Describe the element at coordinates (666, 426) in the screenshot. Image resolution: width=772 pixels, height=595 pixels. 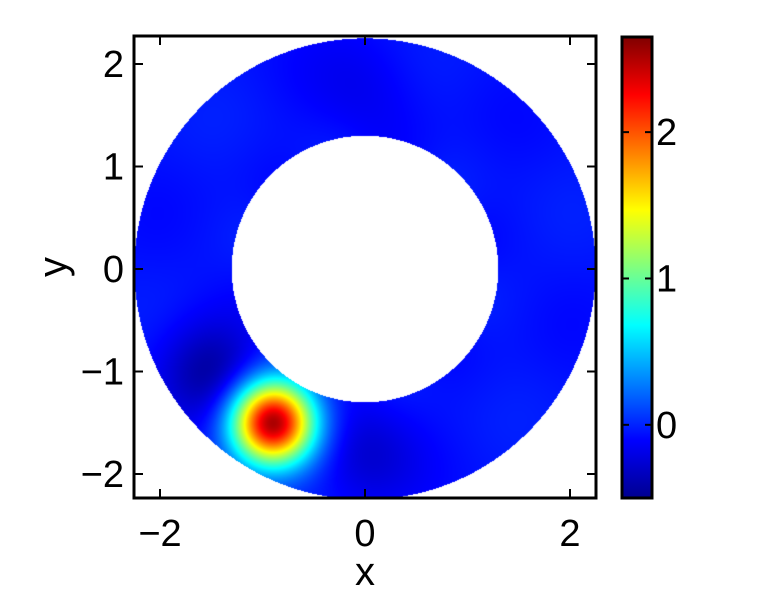
I see `colorbar-tick-label: 0` at that location.